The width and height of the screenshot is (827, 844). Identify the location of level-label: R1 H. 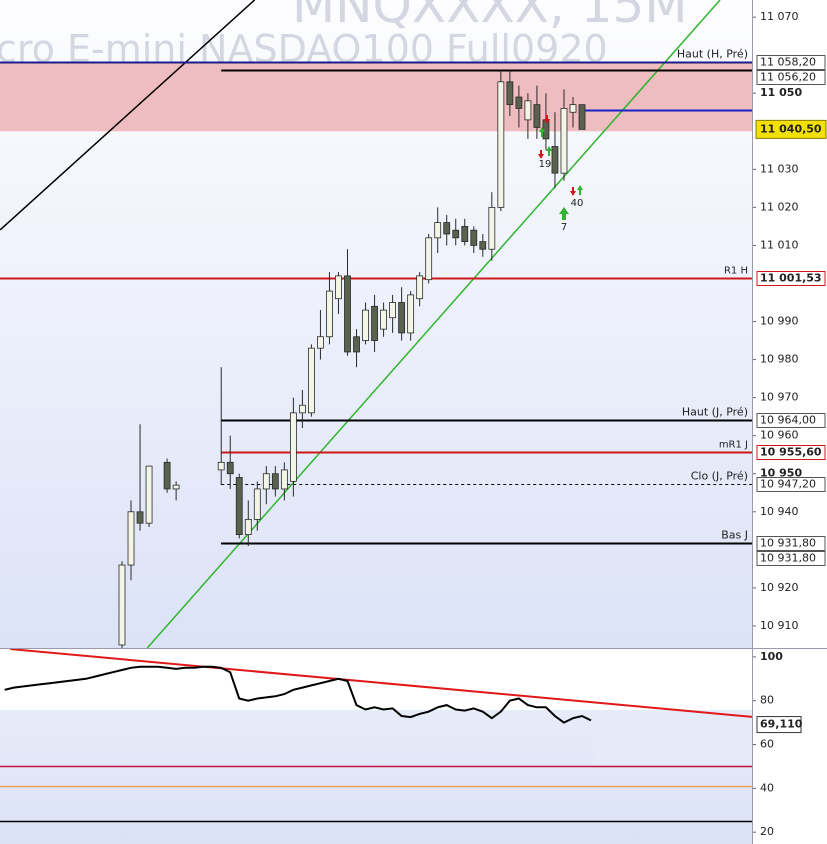
(736, 271).